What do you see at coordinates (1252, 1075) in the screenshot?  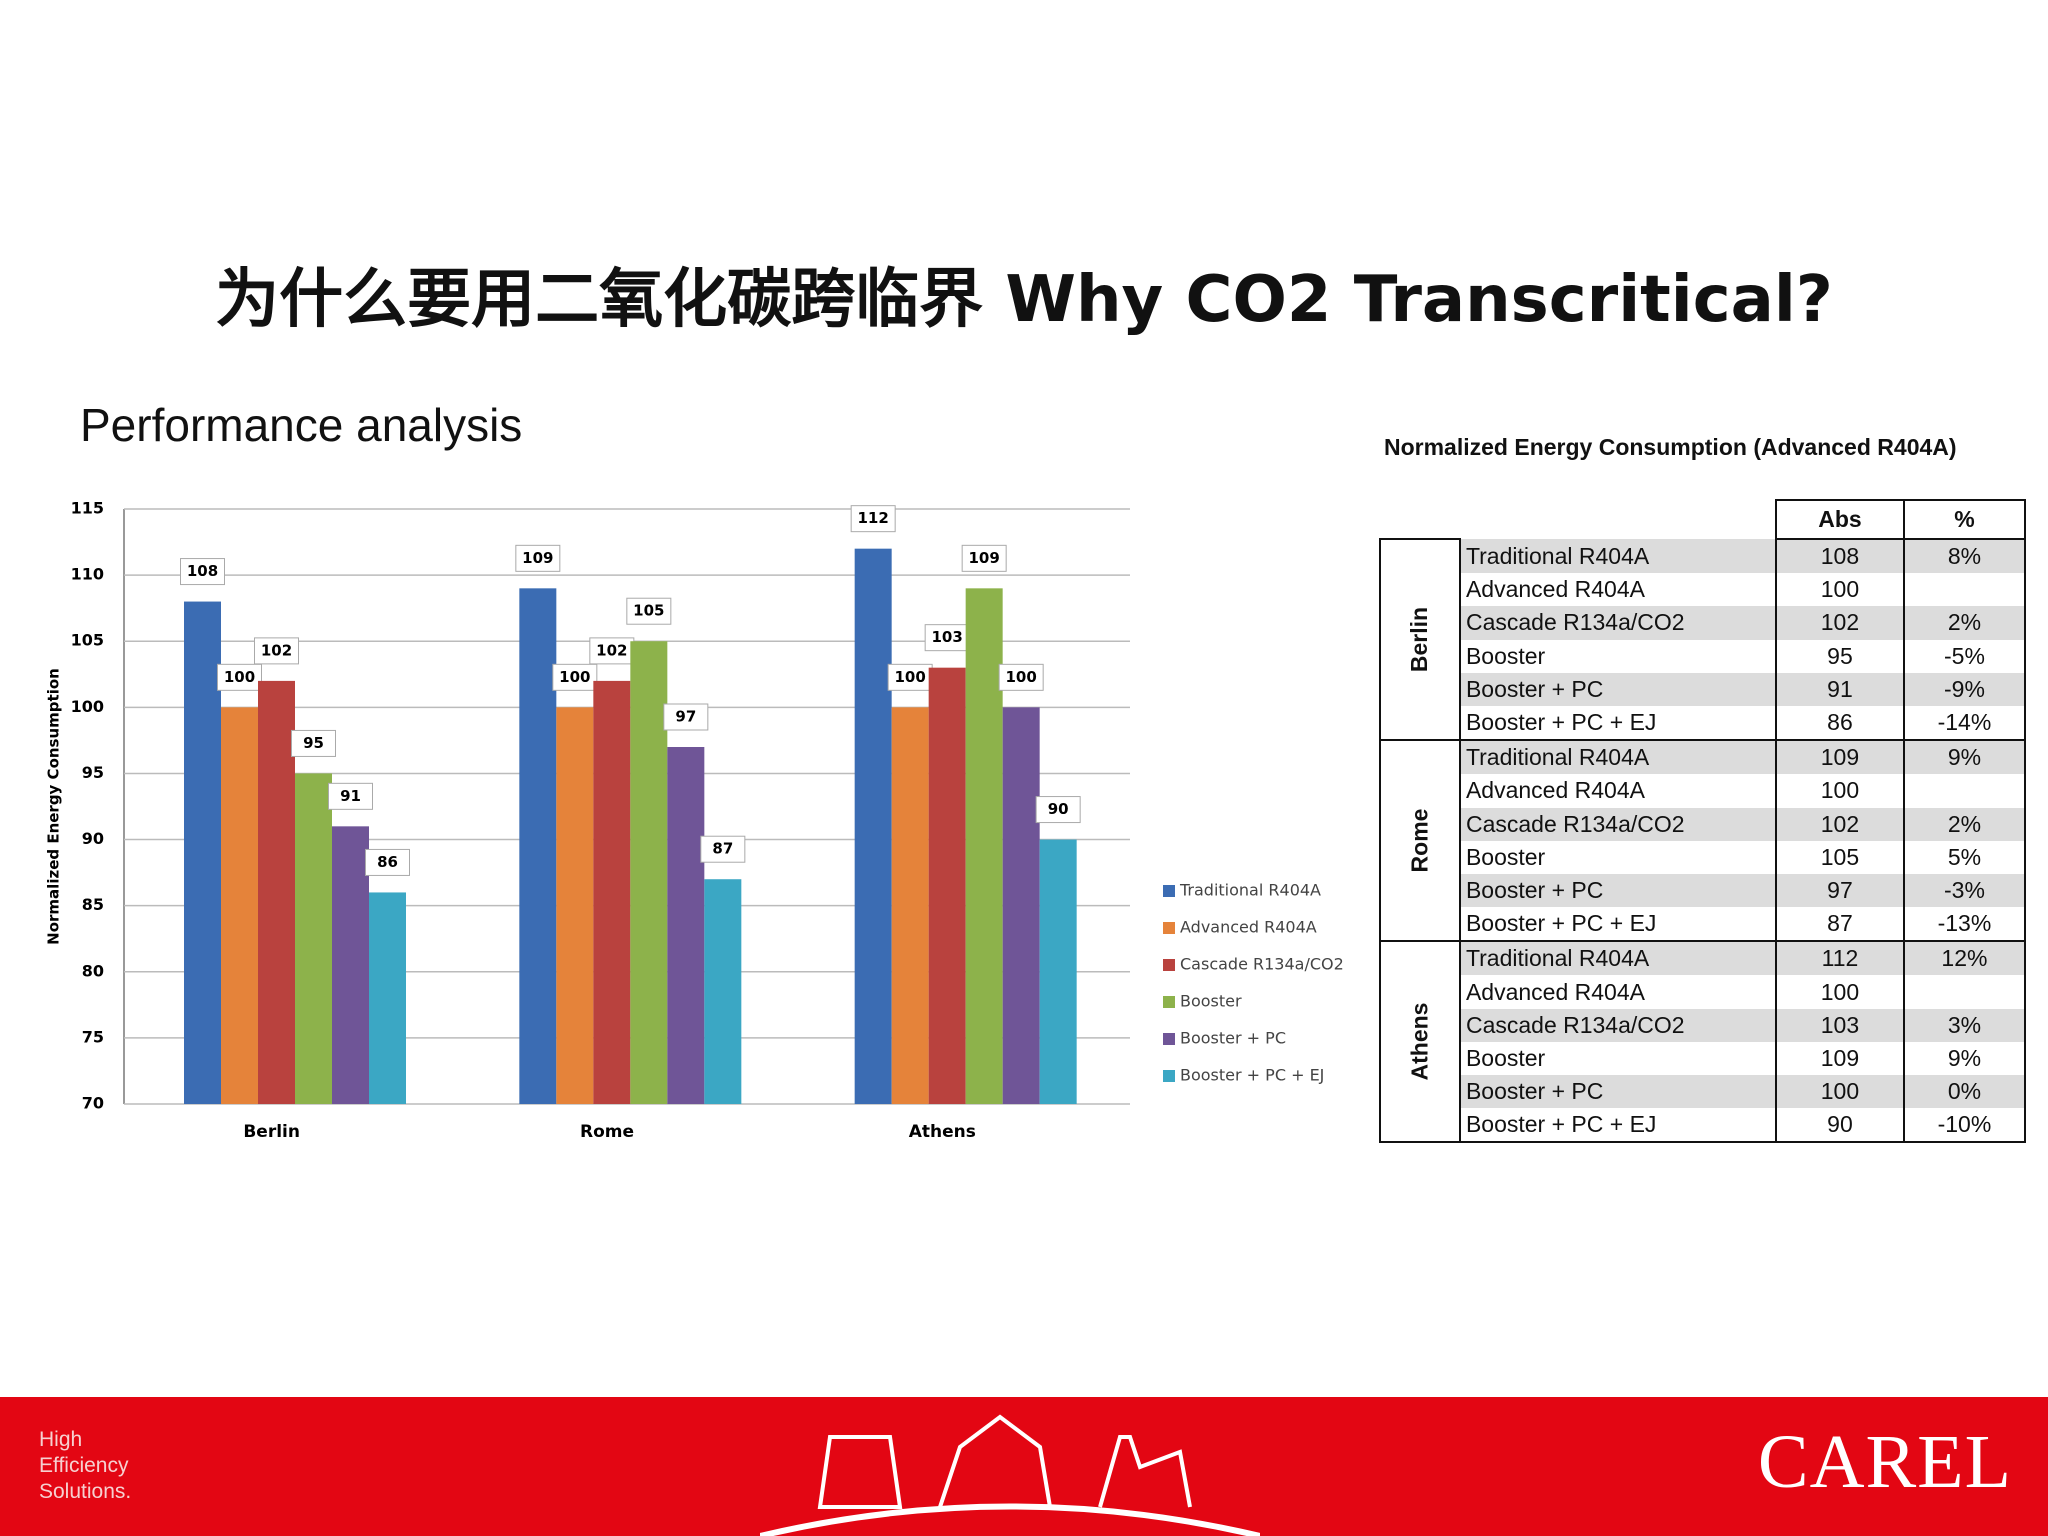 I see `legend-label: Booster + PC + EJ` at bounding box center [1252, 1075].